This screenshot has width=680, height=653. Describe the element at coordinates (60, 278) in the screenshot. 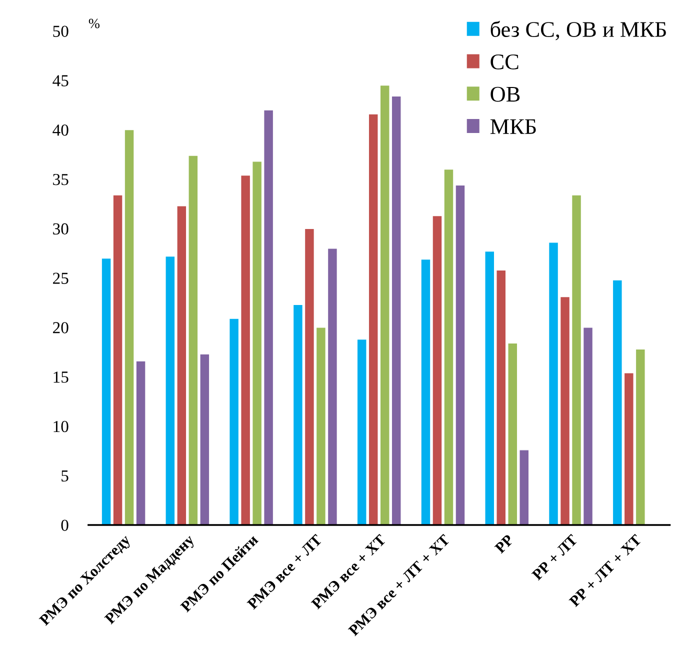

I see `y-tick-label: 25` at that location.